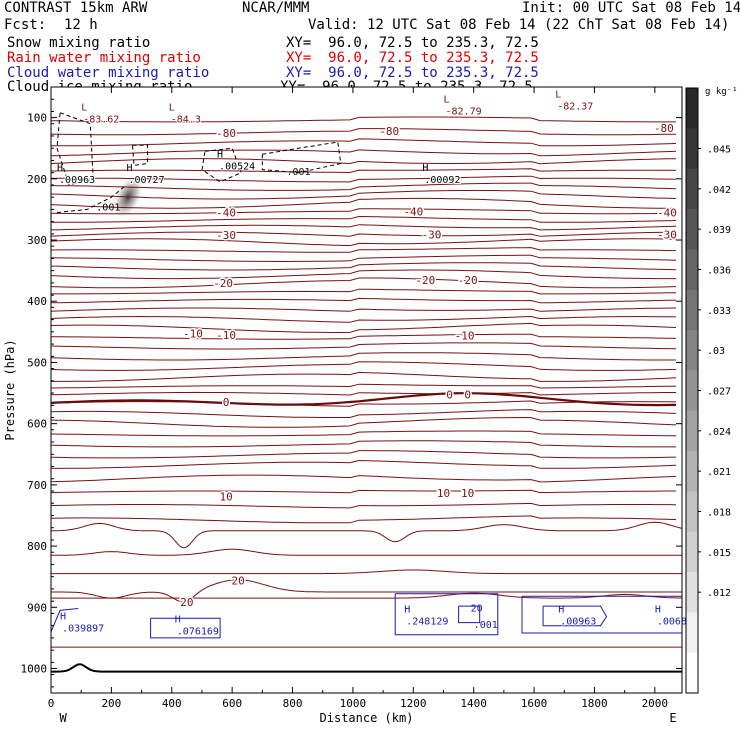 The height and width of the screenshot is (740, 740). Describe the element at coordinates (111, 703) in the screenshot. I see `x-tick-label: 200` at that location.